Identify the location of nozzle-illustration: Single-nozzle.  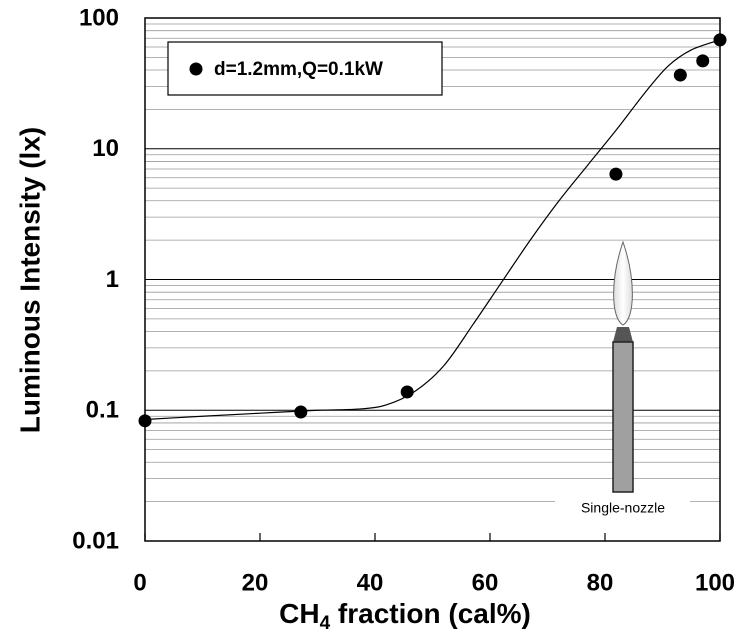
(622, 381).